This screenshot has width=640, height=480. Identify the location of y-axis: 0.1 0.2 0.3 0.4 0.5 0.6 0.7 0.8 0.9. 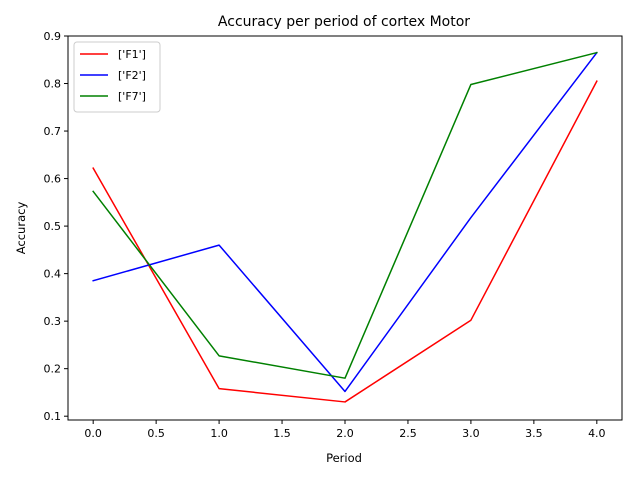
(56, 226).